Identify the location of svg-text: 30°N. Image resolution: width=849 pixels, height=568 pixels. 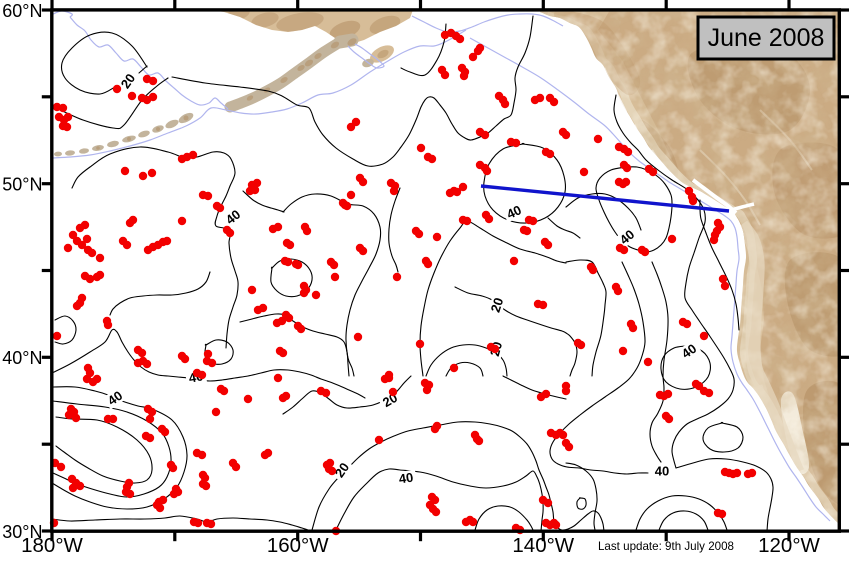
(22, 532).